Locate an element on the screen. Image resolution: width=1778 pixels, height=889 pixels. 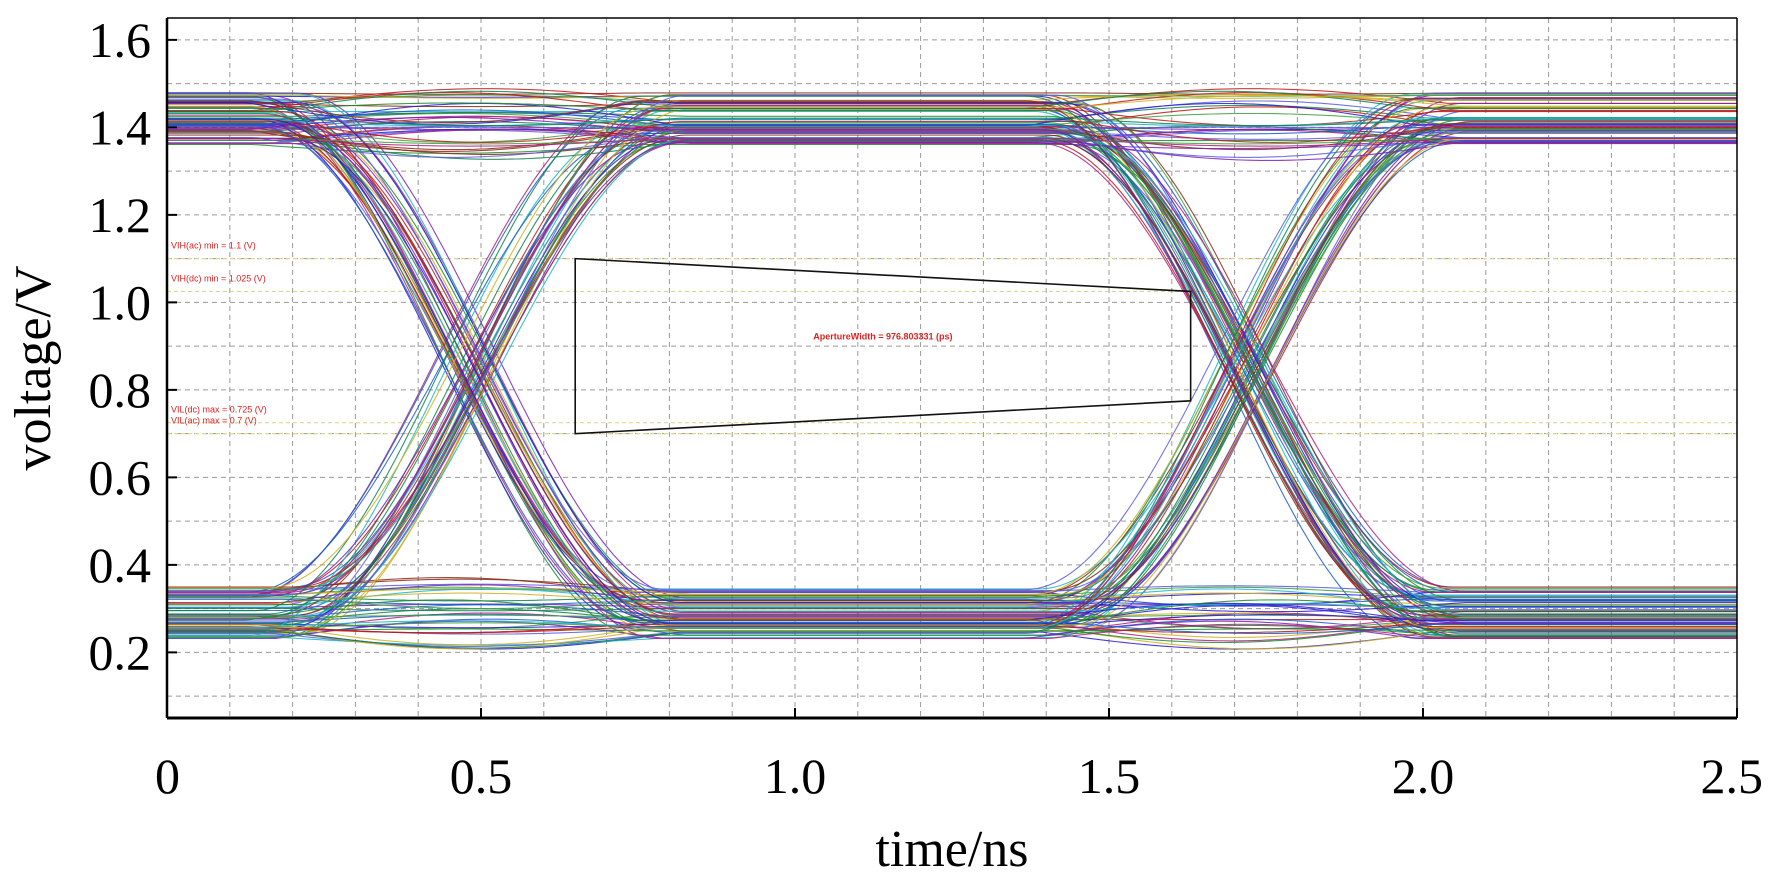
x-tick-label: 1.0 is located at coordinates (795, 776).